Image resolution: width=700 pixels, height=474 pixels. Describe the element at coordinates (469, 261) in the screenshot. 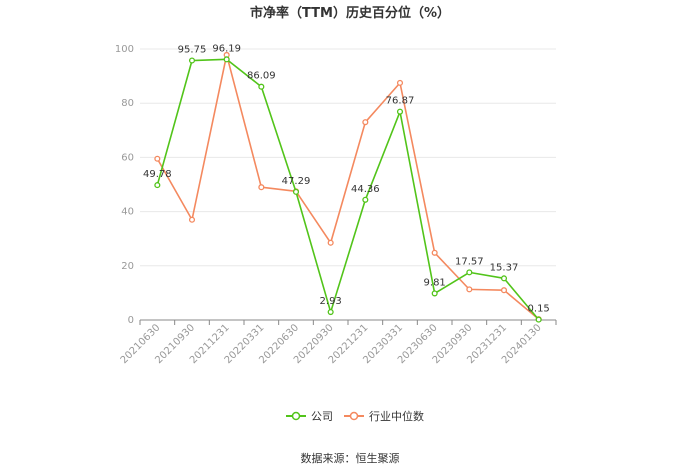

I see `data-label: 17.57` at that location.